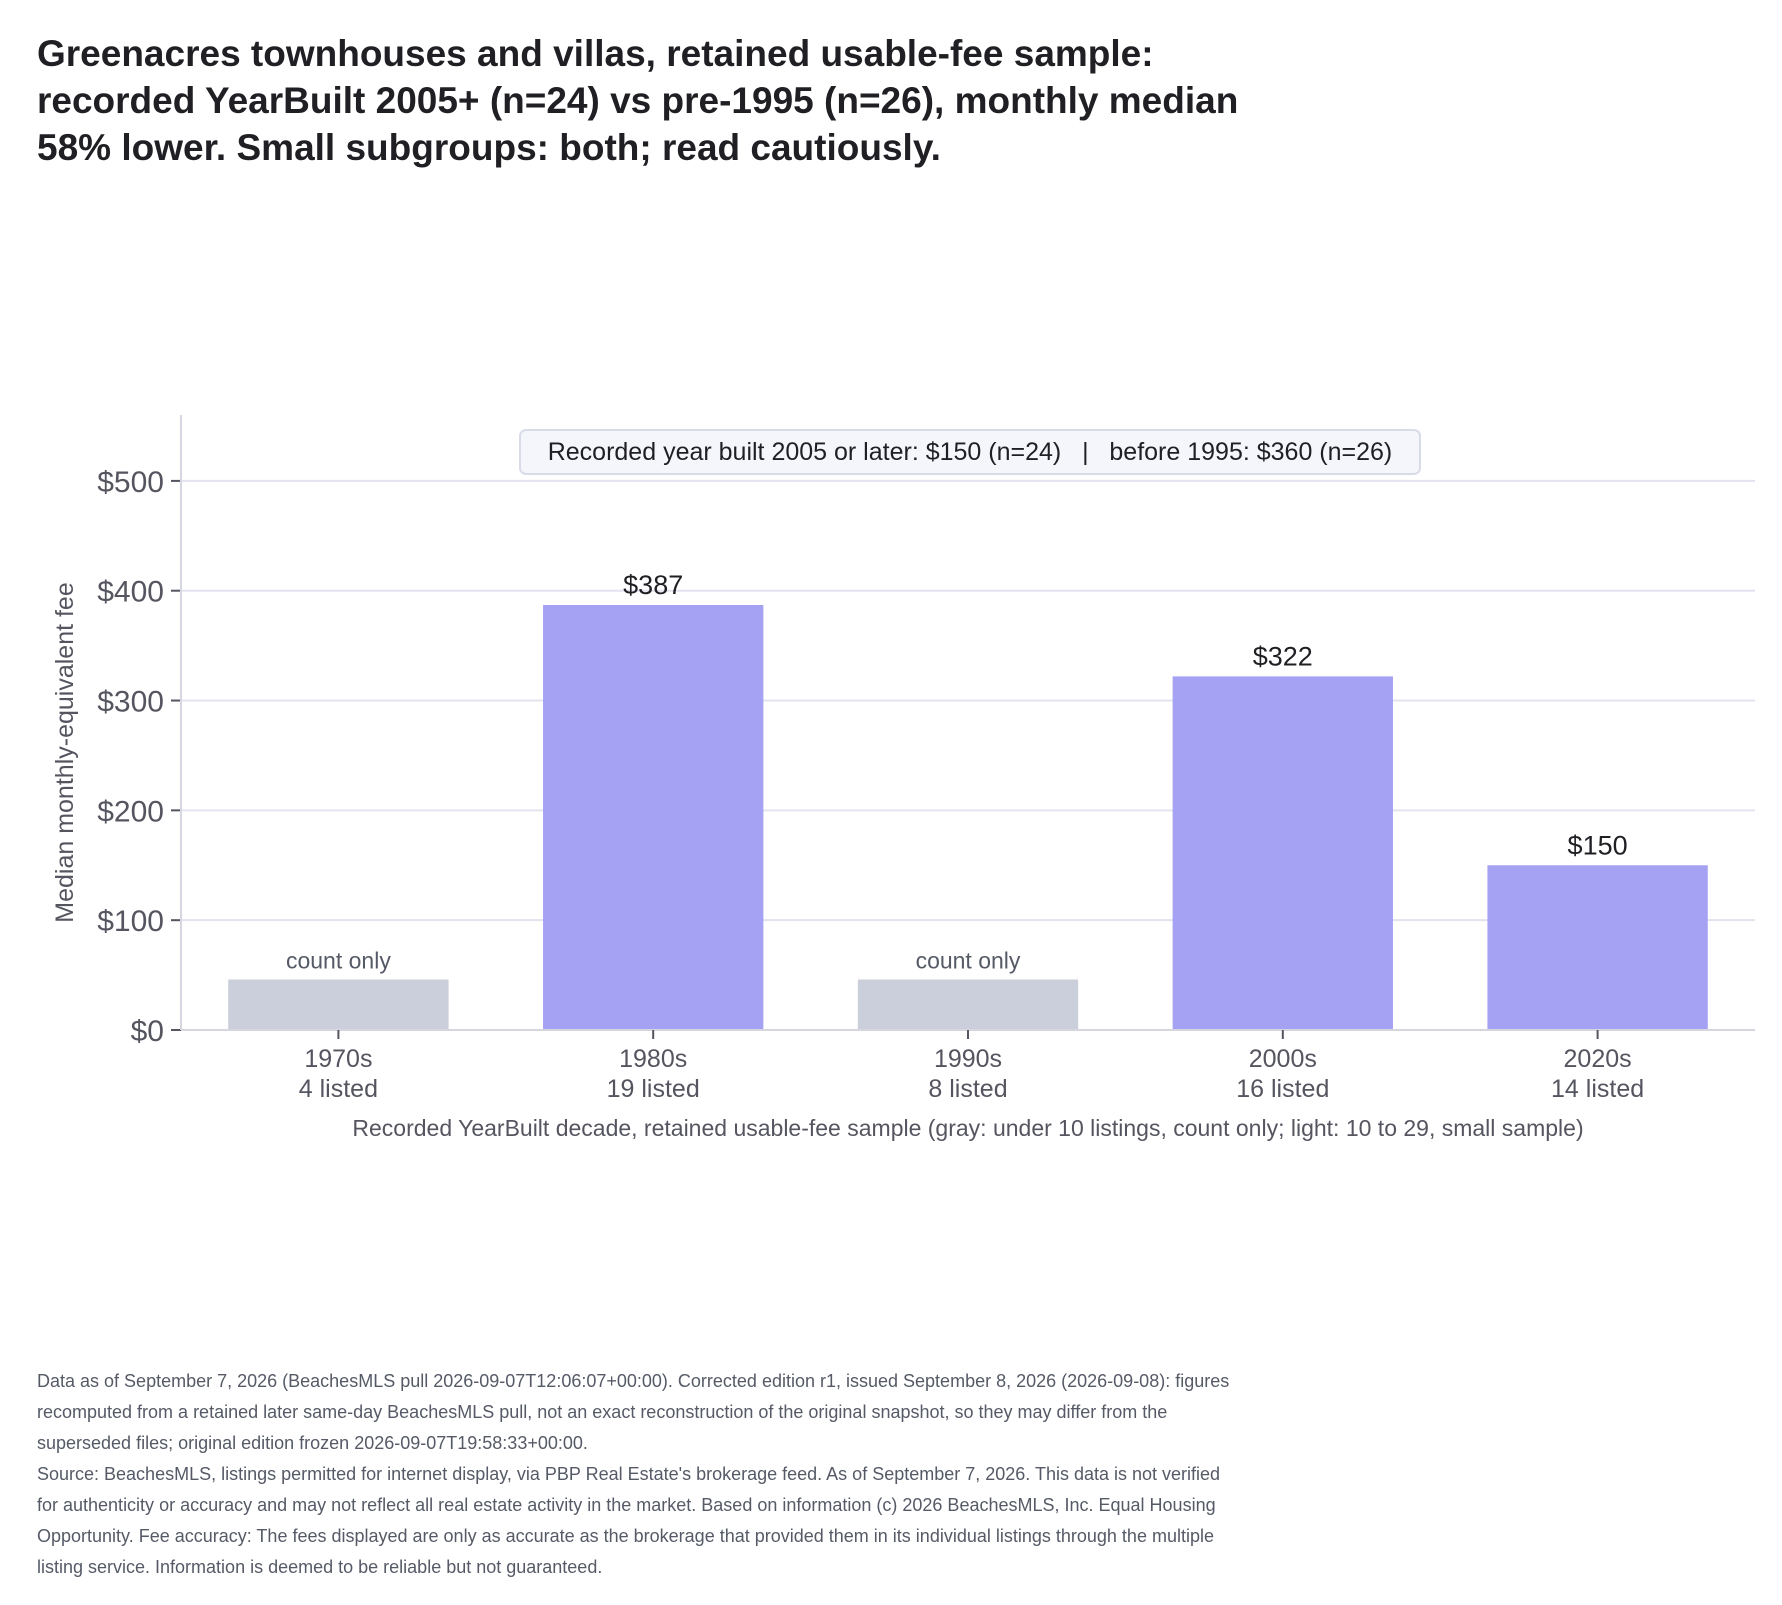 The image size is (1782, 1605). Describe the element at coordinates (338, 1059) in the screenshot. I see `x-tick-label: 1970s` at that location.